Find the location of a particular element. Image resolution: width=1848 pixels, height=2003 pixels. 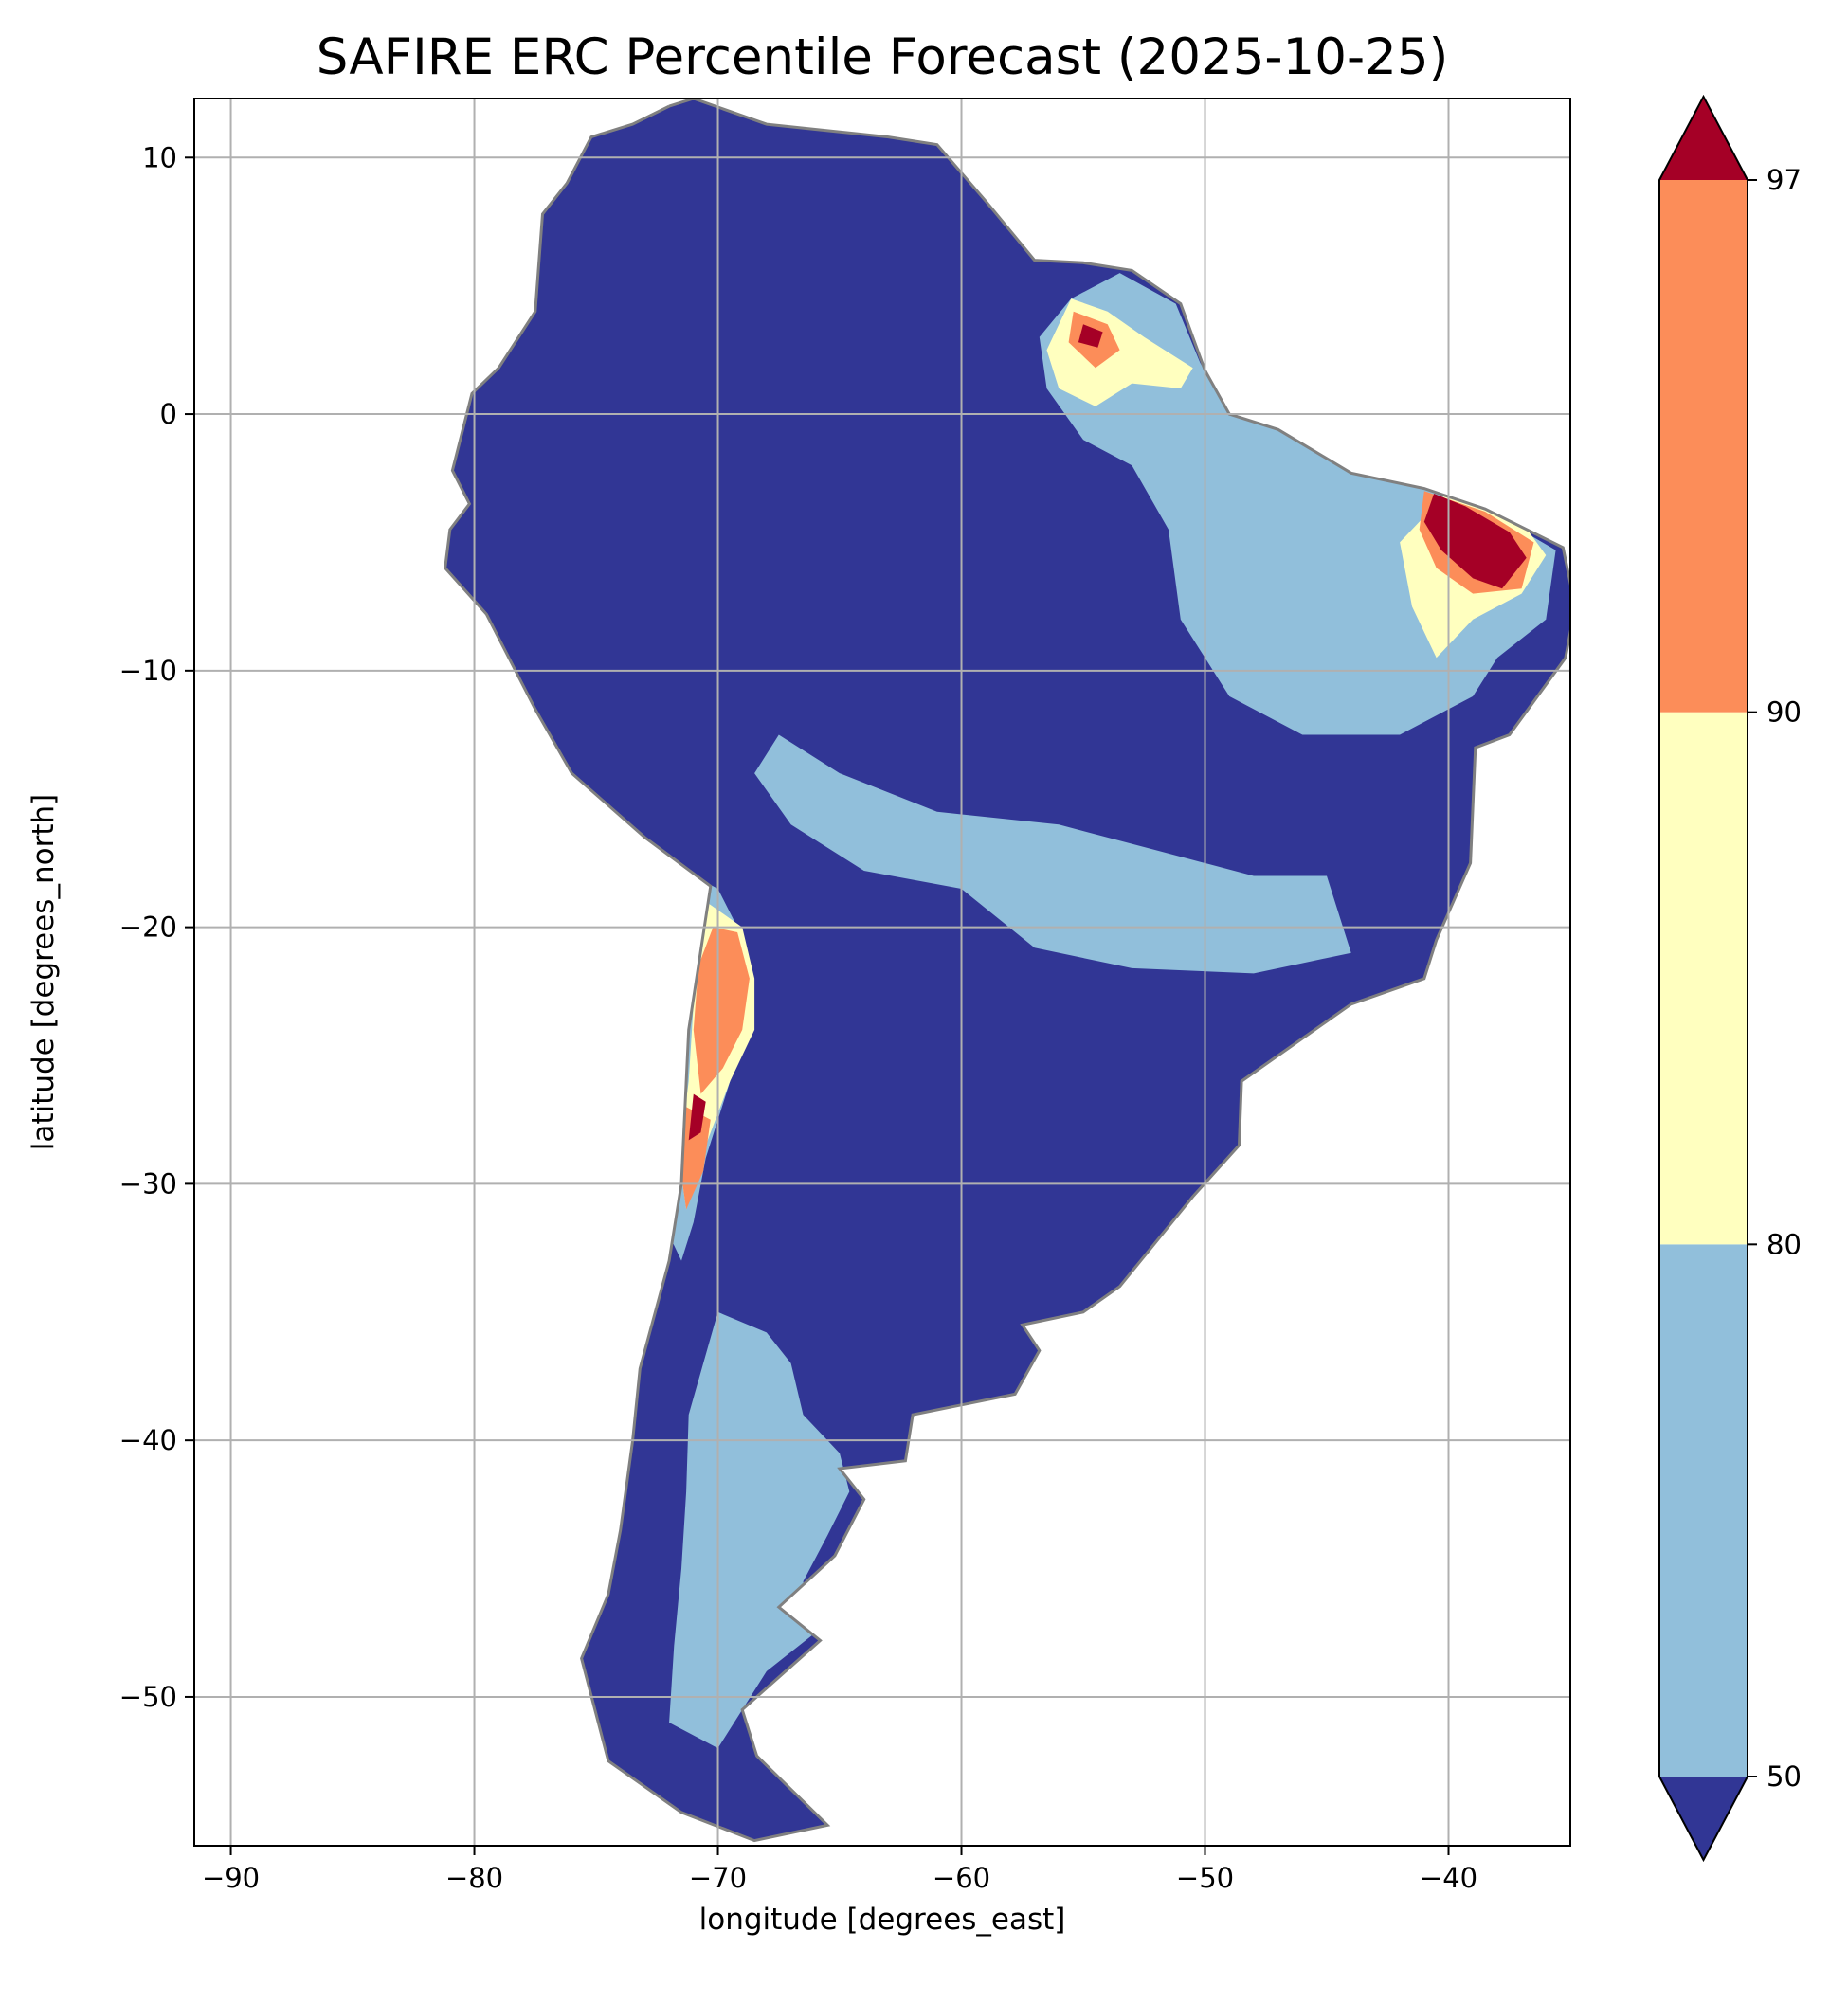

colorbar: 50 80 90 97 is located at coordinates (1730, 978).